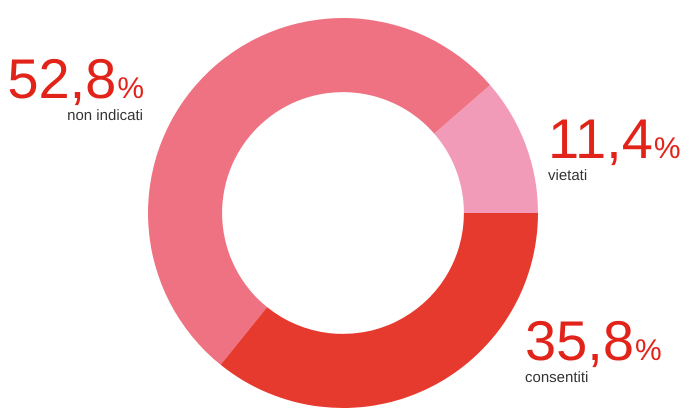  Describe the element at coordinates (75, 78) in the screenshot. I see `data-label: 52,8%` at that location.